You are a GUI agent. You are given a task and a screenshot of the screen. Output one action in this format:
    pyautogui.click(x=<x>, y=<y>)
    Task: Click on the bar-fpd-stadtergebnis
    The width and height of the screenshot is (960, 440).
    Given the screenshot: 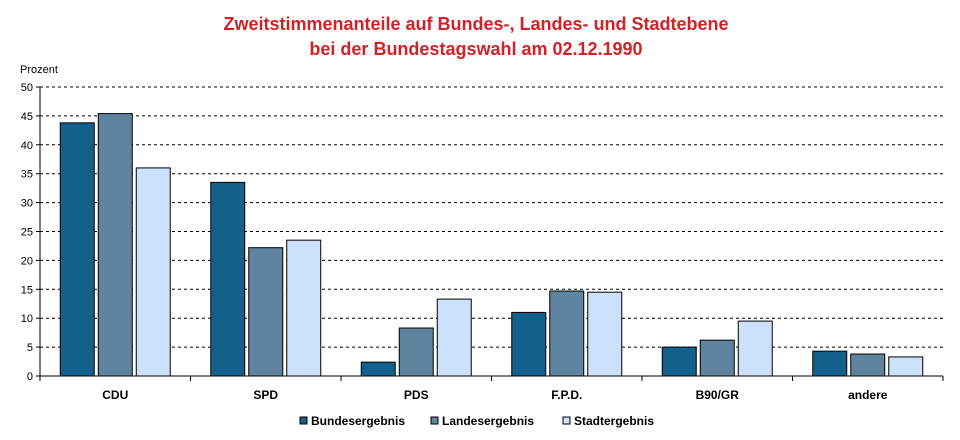 What is the action you would take?
    pyautogui.click(x=605, y=334)
    